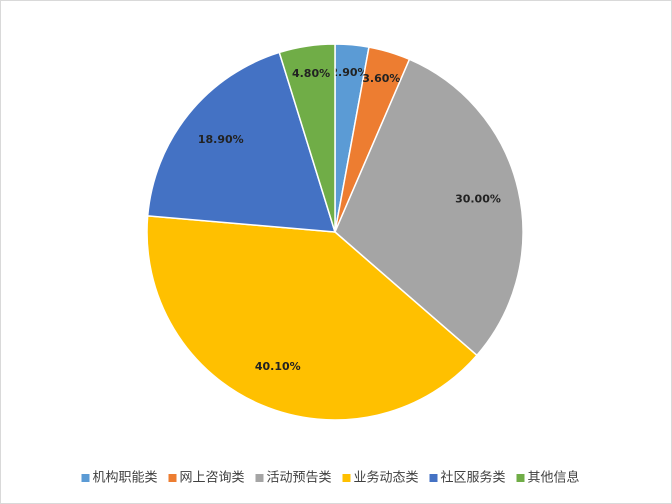 This screenshot has width=672, height=504. What do you see at coordinates (221, 139) in the screenshot?
I see `value-label: 18.90%` at bounding box center [221, 139].